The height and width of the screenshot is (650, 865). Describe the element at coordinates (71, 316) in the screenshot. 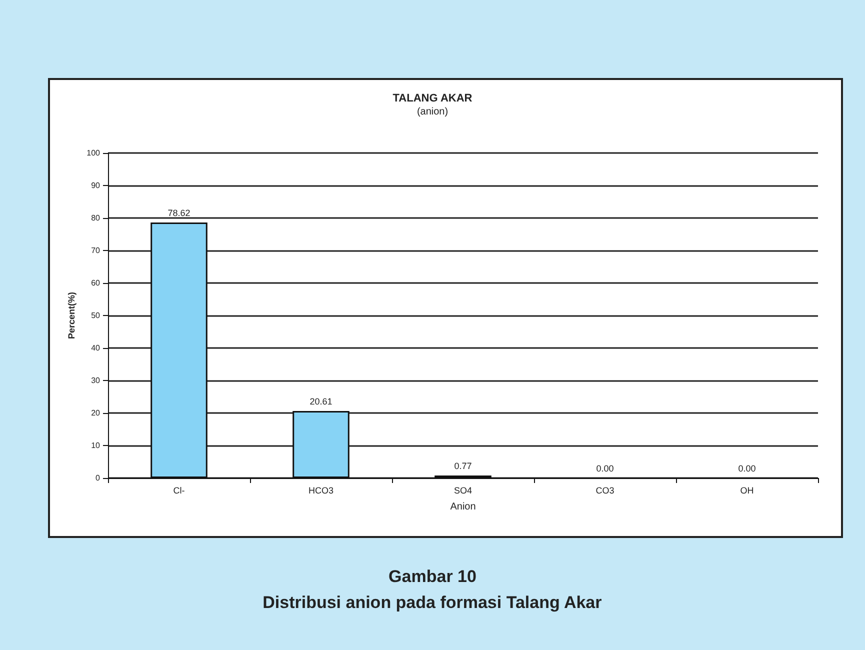

I see `y-axis-title: Percent(%)` at that location.